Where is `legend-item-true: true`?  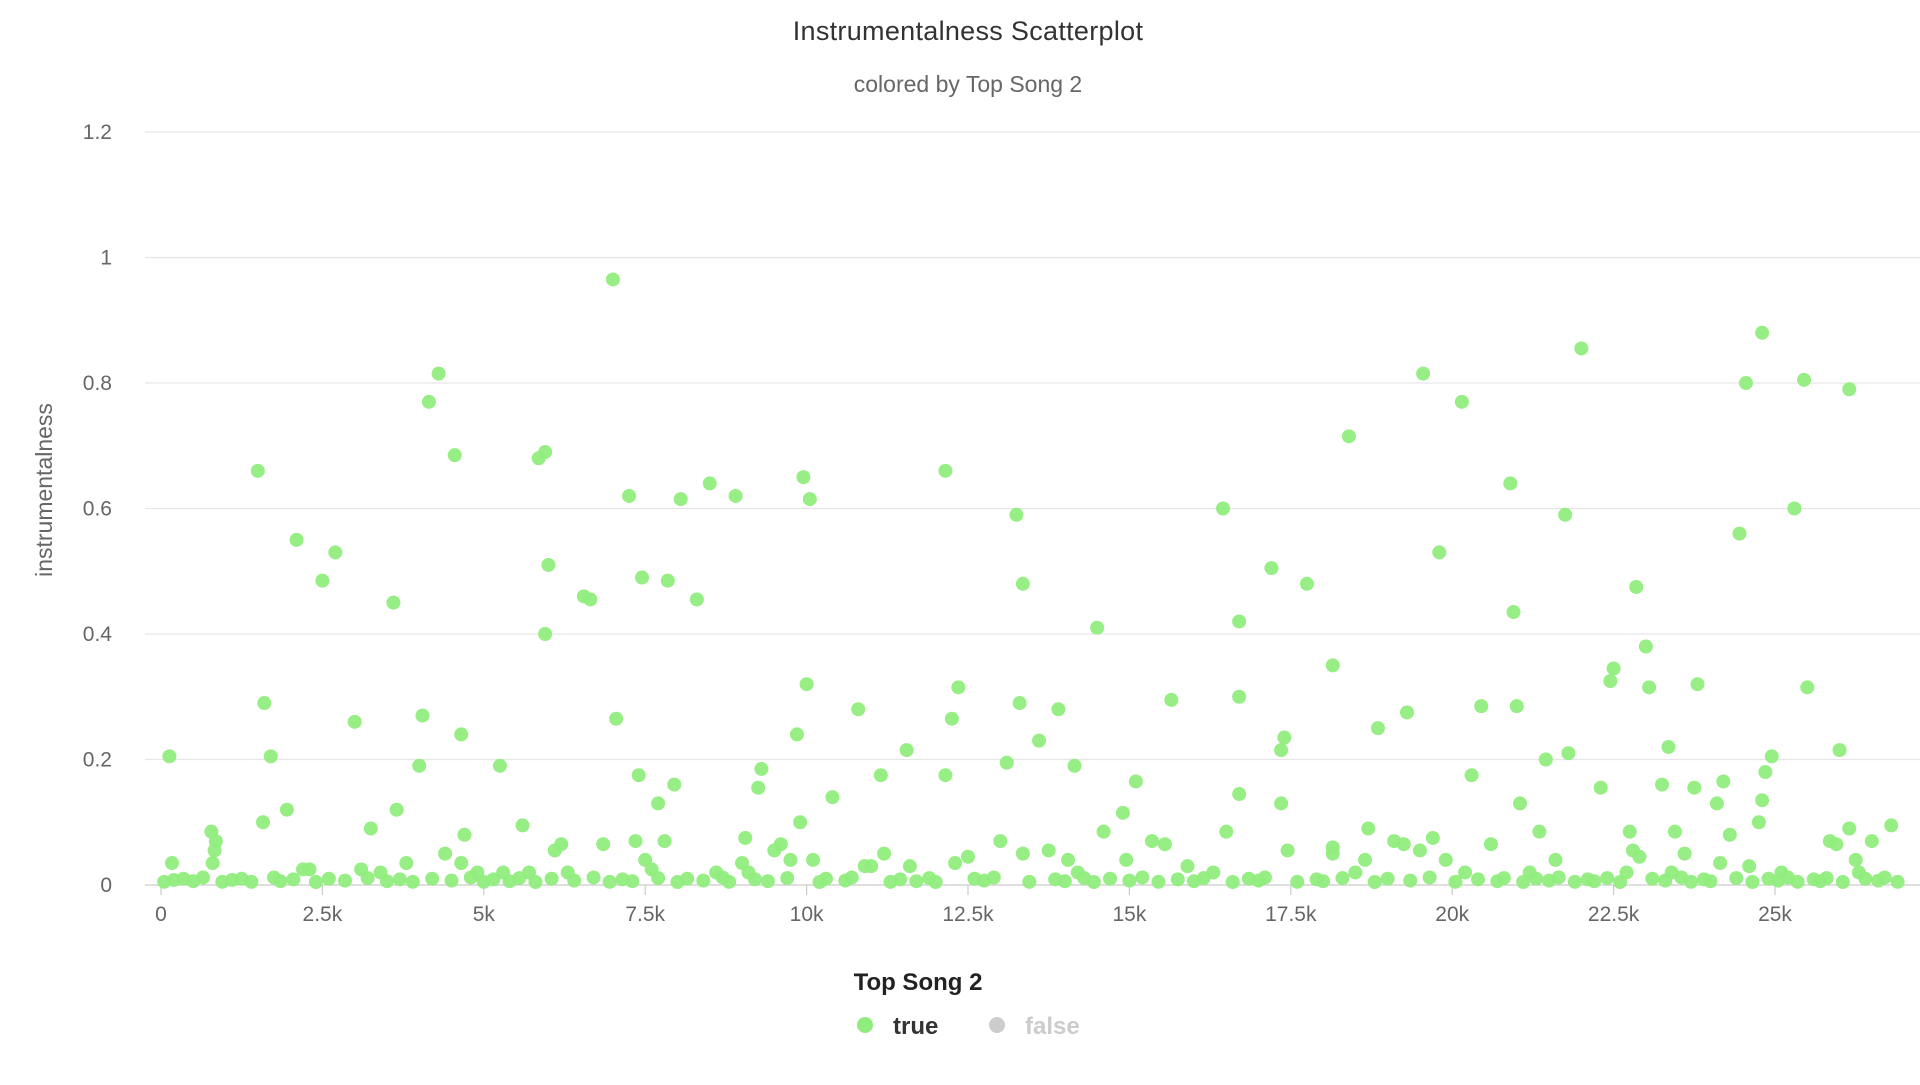 legend-item-true: true is located at coordinates (897, 1026).